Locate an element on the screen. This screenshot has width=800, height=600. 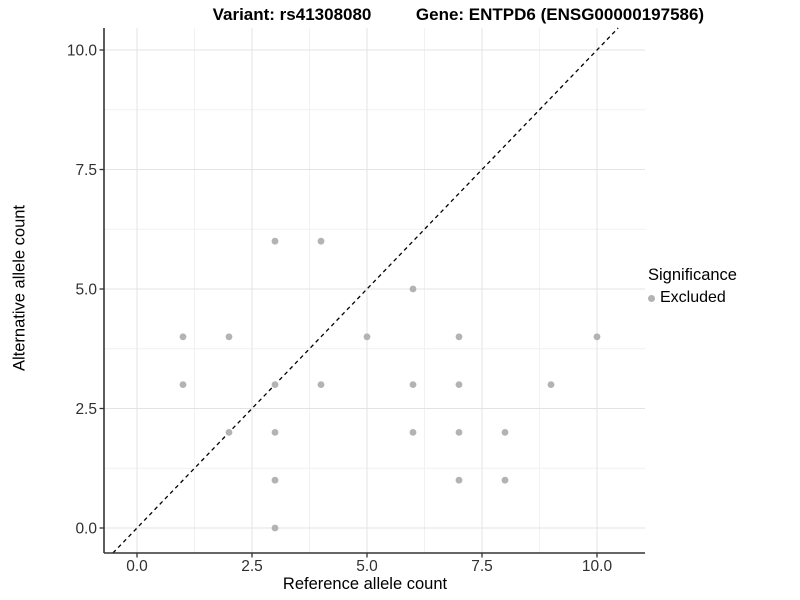
y-tick-label: 5.0 is located at coordinates (86, 290).